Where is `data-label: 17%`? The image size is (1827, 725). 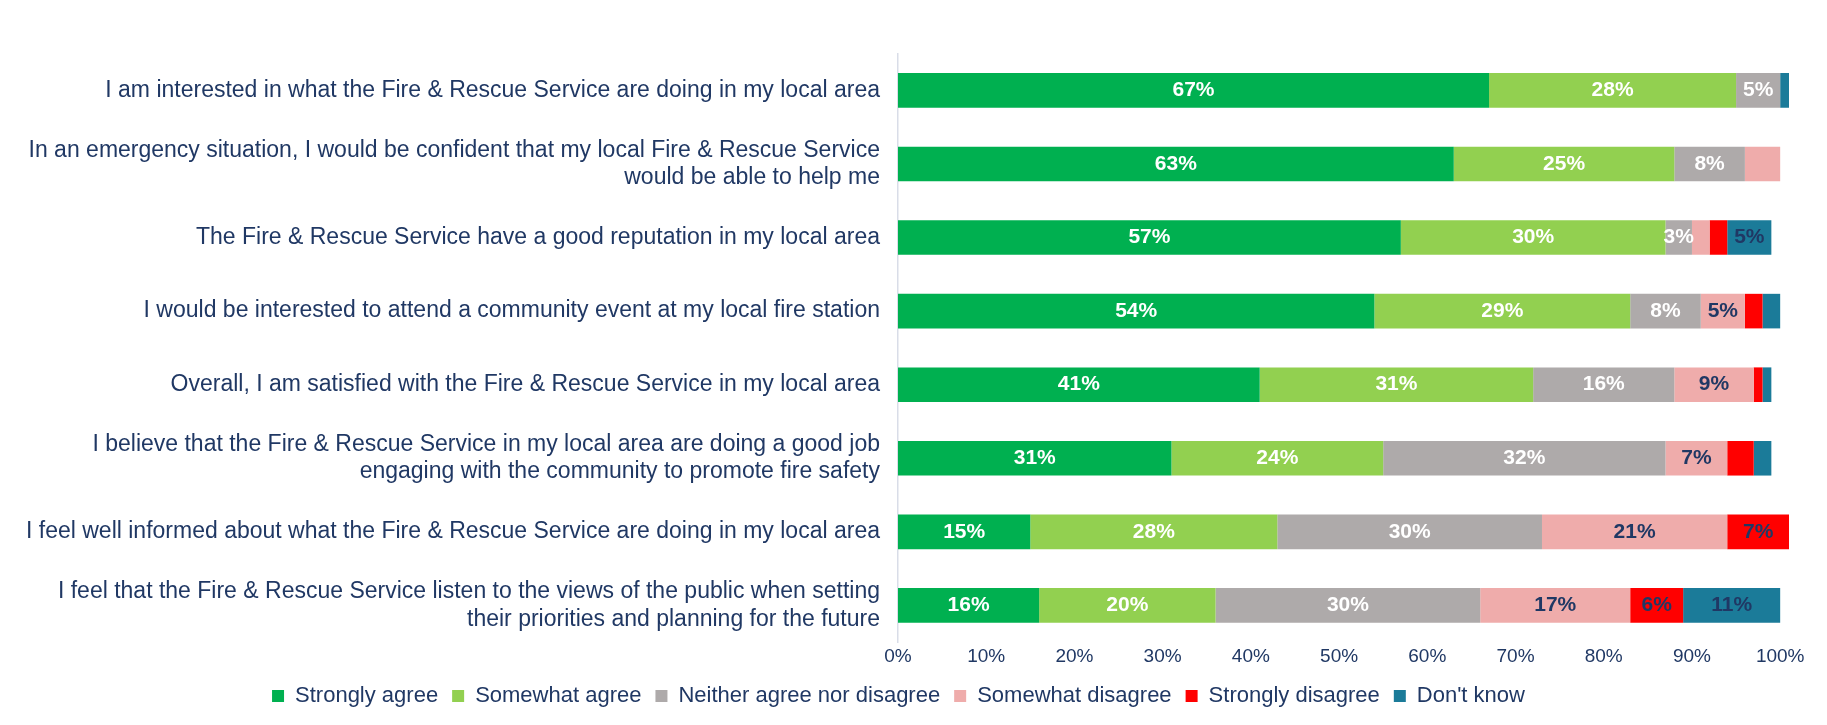
data-label: 17% is located at coordinates (1555, 604).